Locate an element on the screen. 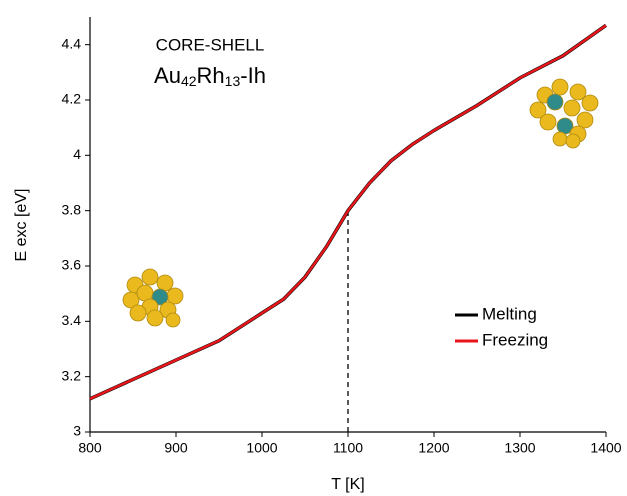  x-tick-label: 1300 is located at coordinates (519, 448).